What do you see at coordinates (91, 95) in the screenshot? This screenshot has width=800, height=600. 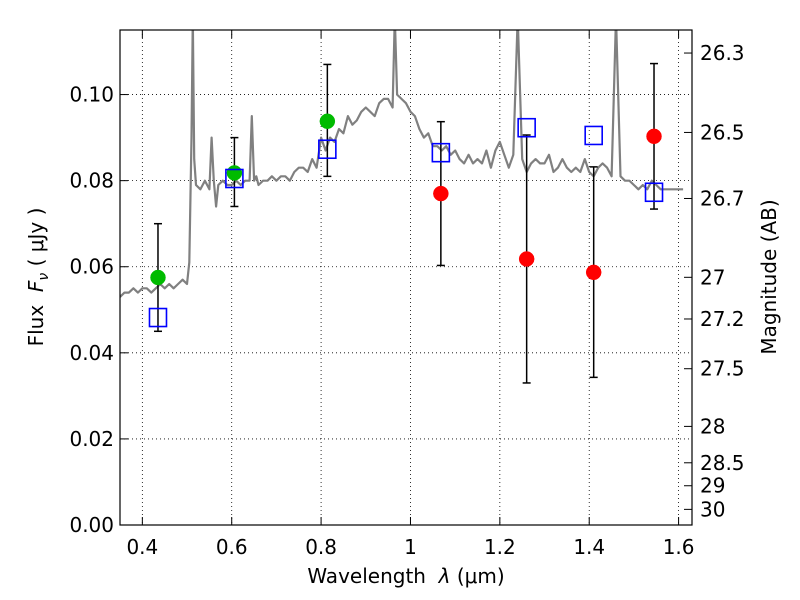 I see `y-tick-label: 0.10` at bounding box center [91, 95].